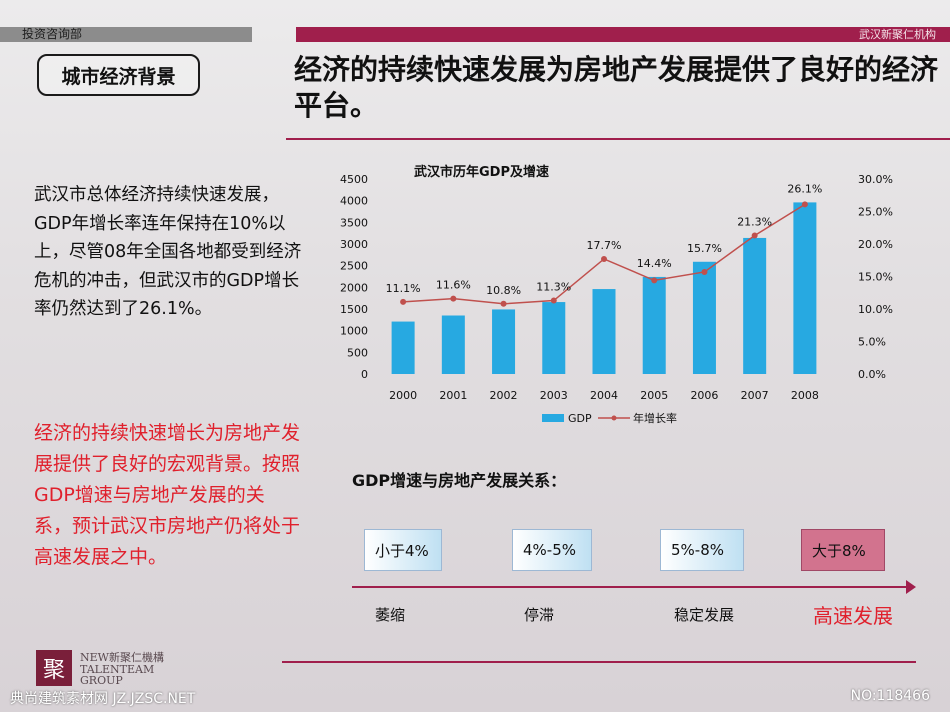 This screenshot has height=712, width=950. What do you see at coordinates (354, 179) in the screenshot?
I see `left-tick-label: 4500` at bounding box center [354, 179].